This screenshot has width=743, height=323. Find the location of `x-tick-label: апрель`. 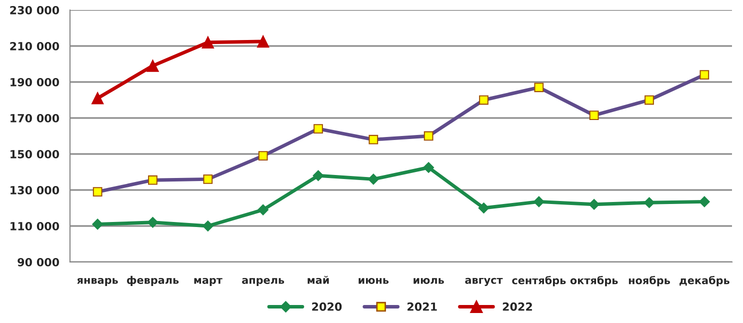

x-tick-label: апрель is located at coordinates (263, 282).